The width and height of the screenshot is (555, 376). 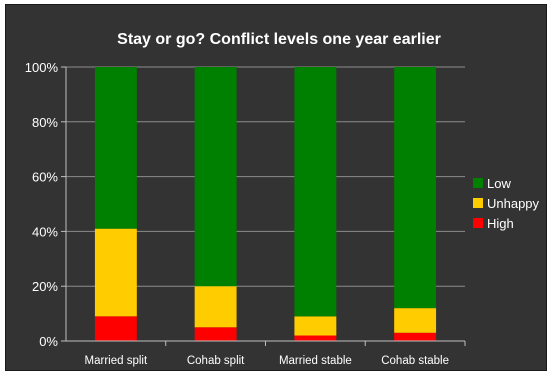 What do you see at coordinates (45, 286) in the screenshot?
I see `y-tick-label: 20%` at bounding box center [45, 286].